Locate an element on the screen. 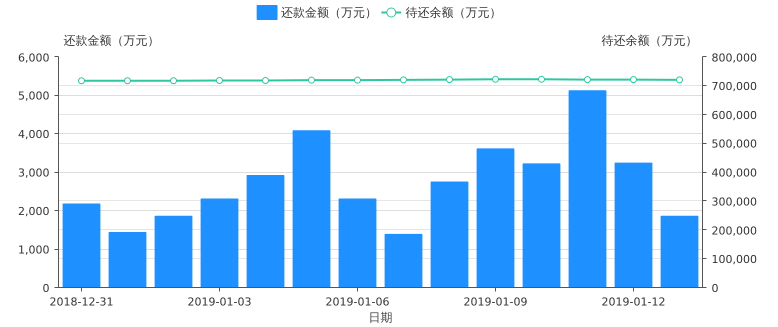 Image resolution: width=778 pixels, height=327 pixels. x-axis-title: 日期 is located at coordinates (380, 317).